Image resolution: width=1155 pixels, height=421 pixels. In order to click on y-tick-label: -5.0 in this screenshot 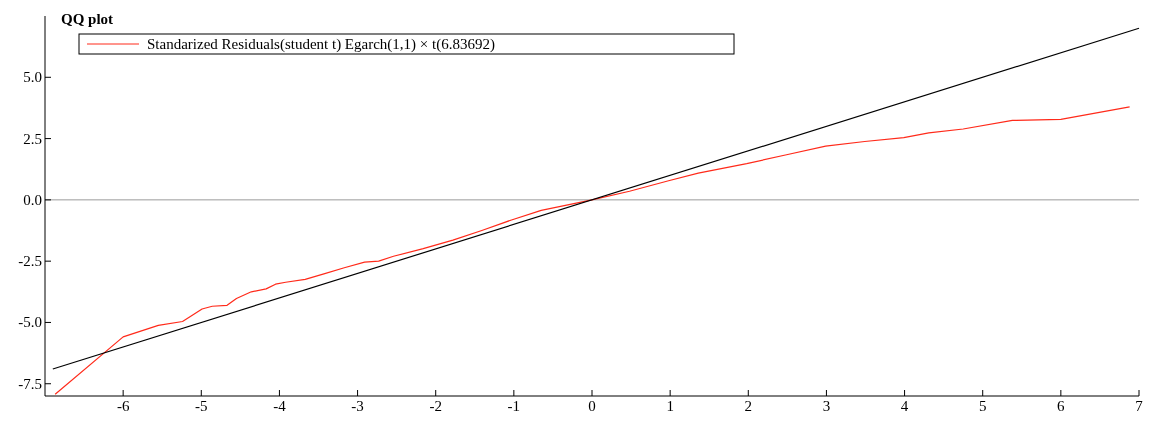, I will do `click(30, 322)`.